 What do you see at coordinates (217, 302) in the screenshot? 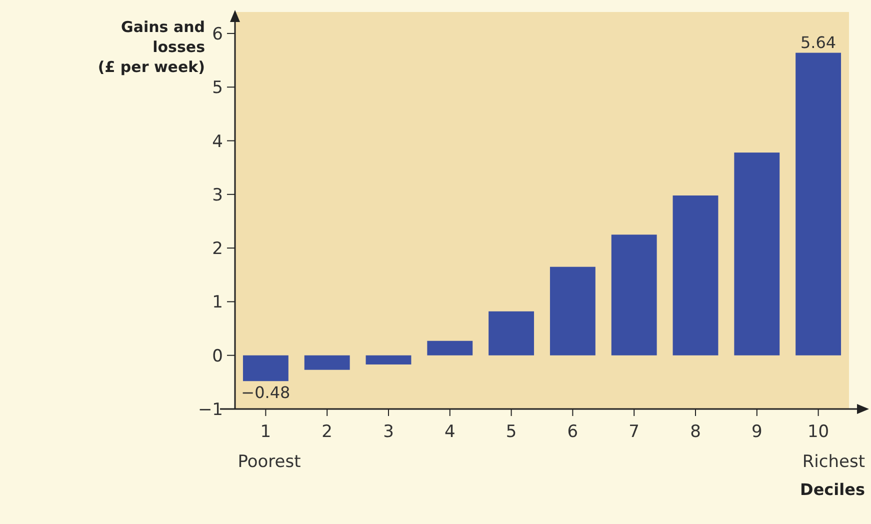
I see `y-tick-label: 1` at bounding box center [217, 302].